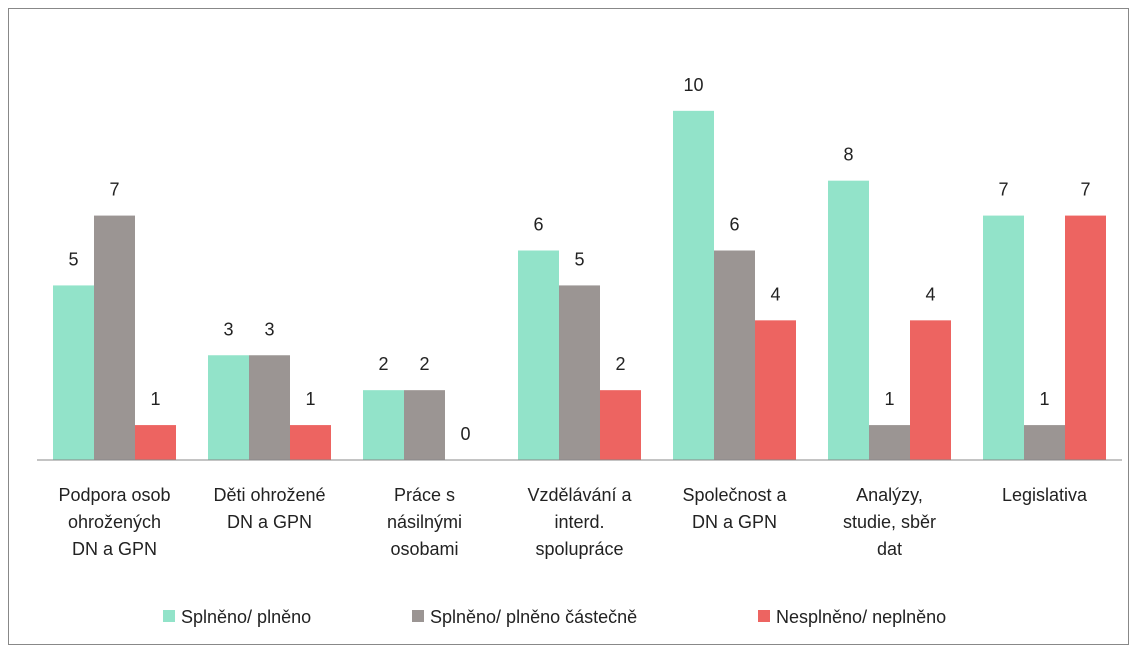  Describe the element at coordinates (734, 508) in the screenshot. I see `x-tick-label: Společnost a DN a GPN` at that location.